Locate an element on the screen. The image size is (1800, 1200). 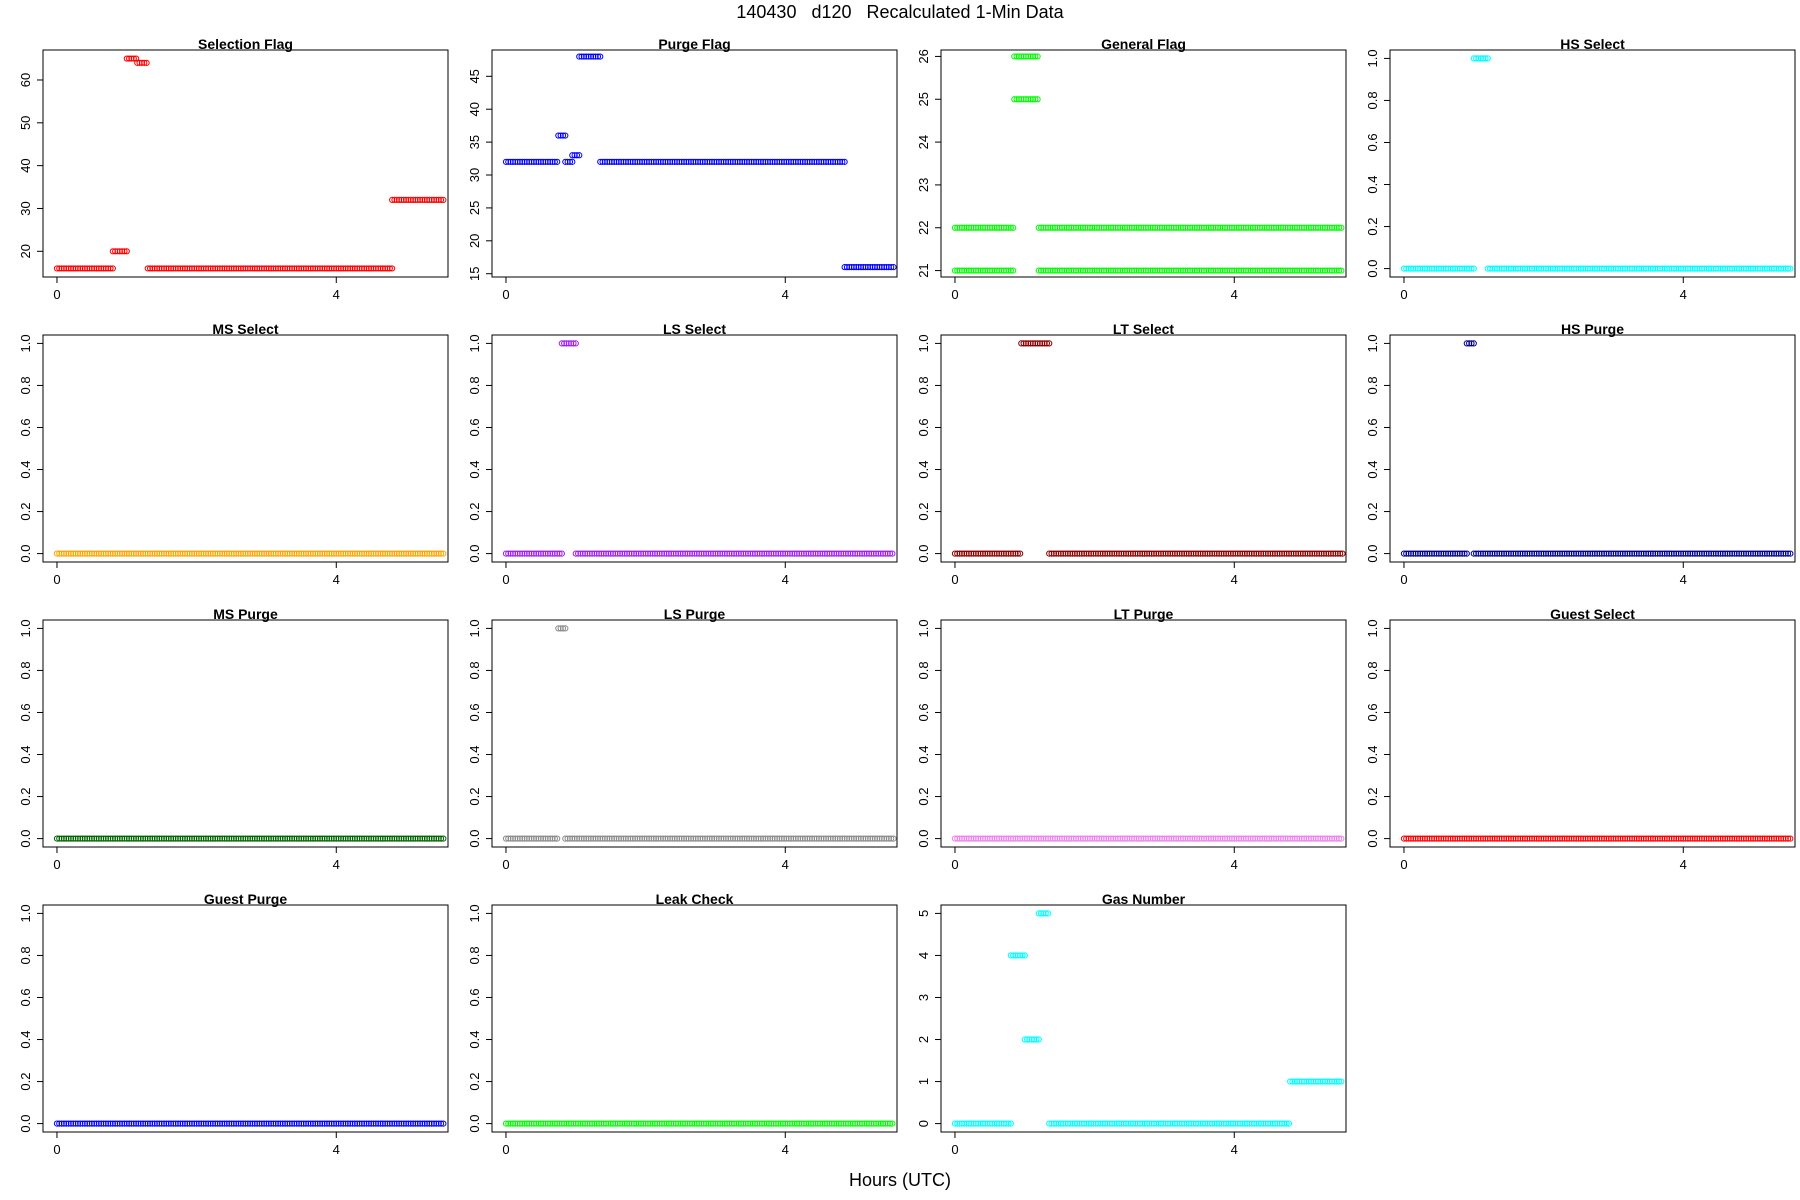
y-tick-label: 0.2 is located at coordinates (1372, 512).